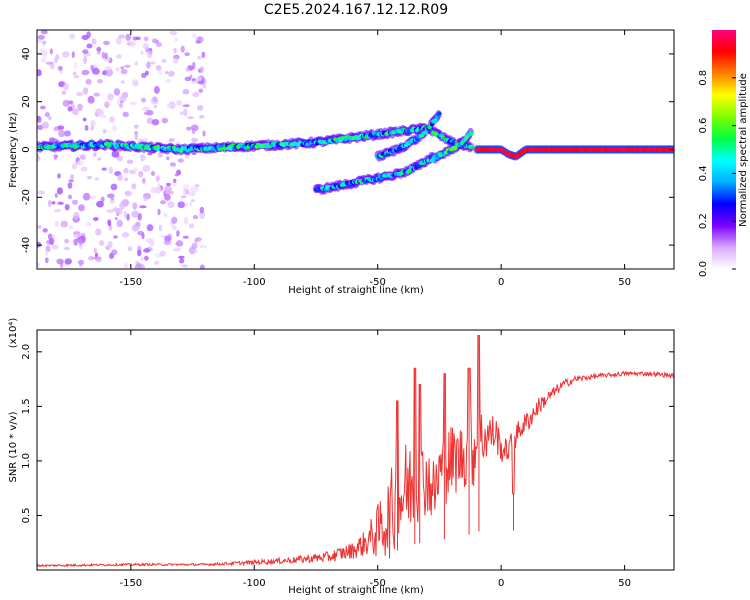  I want to click on y-tick-label: -20, so click(26, 197).